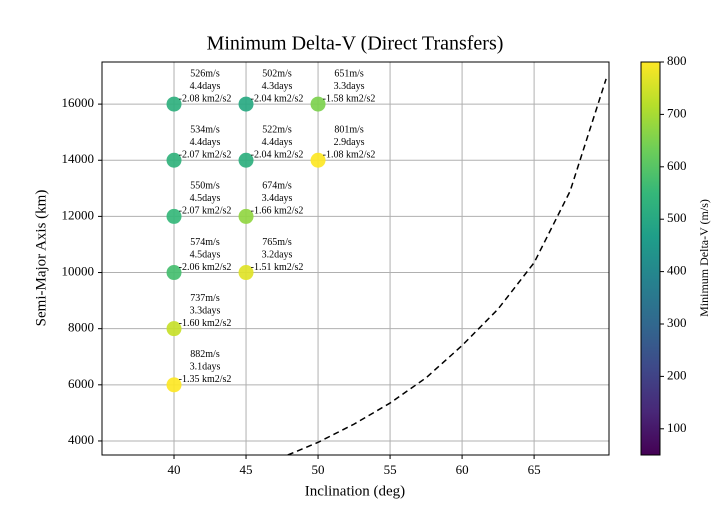 The image size is (718, 511). I want to click on point-annotation: -2.06 km2/s2, so click(205, 267).